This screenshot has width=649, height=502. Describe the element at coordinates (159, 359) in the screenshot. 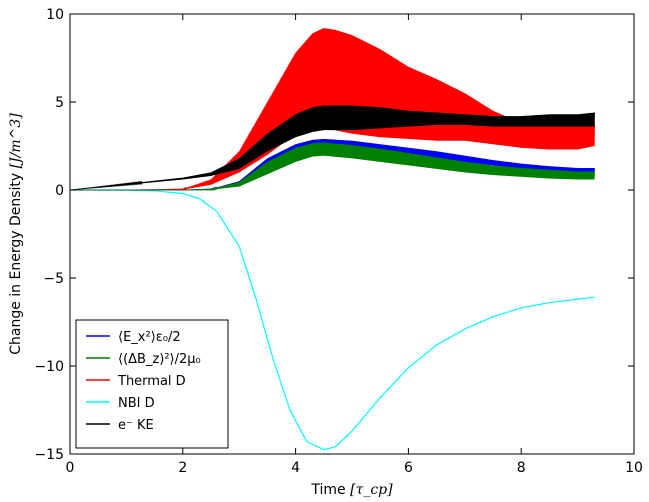

I see `legend-label: ⟨(ΔB_z)²⟩/2μ₀` at that location.